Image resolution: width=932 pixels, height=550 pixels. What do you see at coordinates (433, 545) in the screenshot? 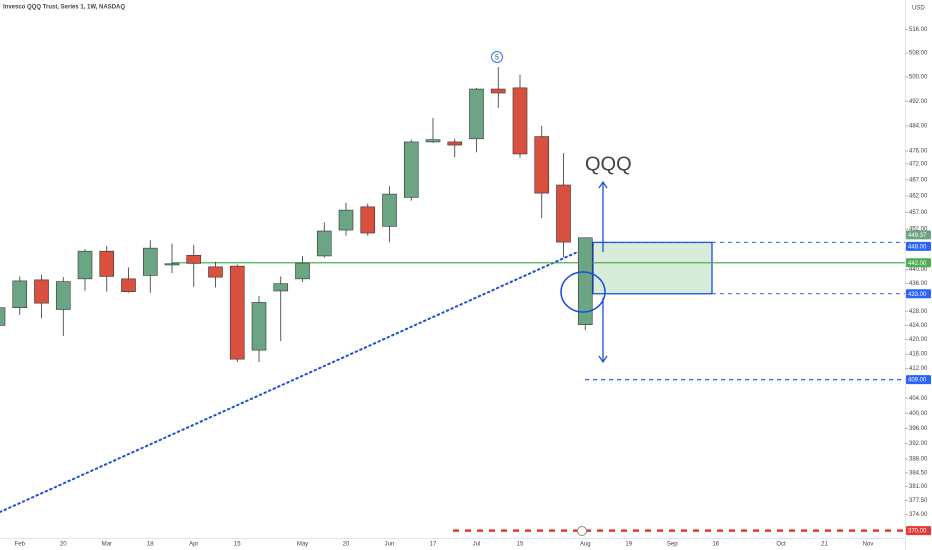
I see `x-tick-label: 17` at bounding box center [433, 545].